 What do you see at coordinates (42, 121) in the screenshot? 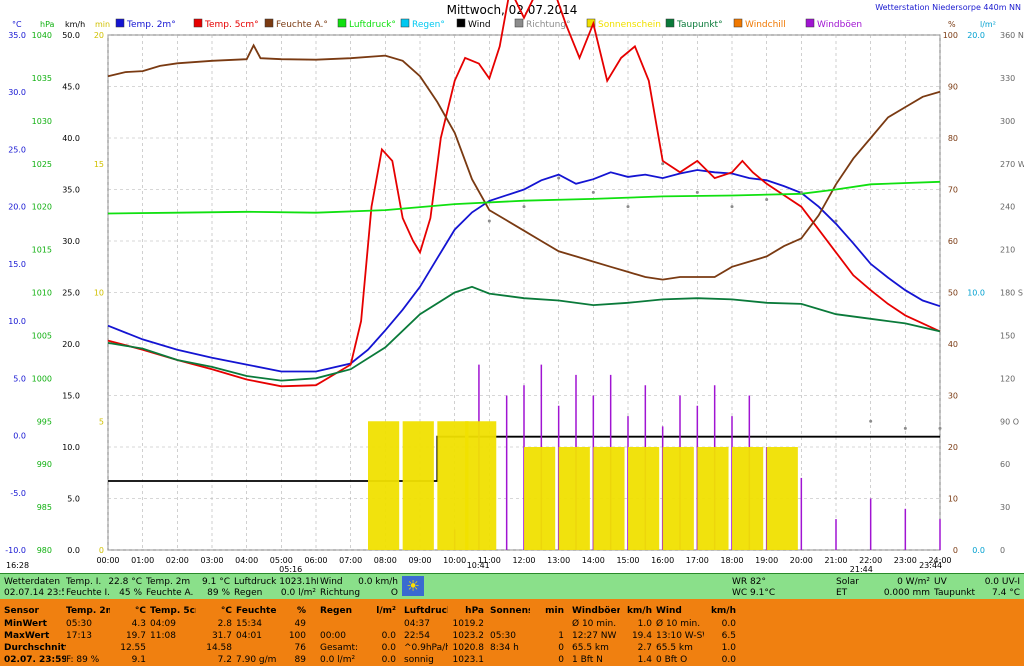
I see `tick-label: 1030` at bounding box center [42, 121].